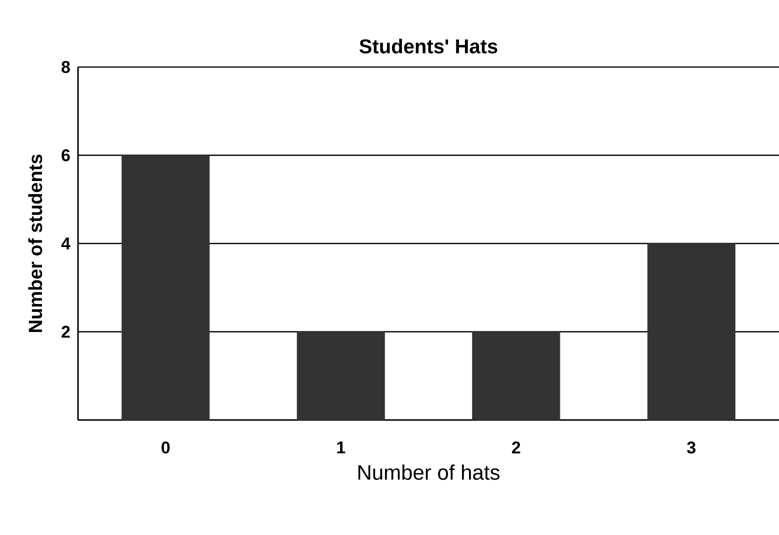 The height and width of the screenshot is (535, 779). Describe the element at coordinates (429, 472) in the screenshot. I see `x-axis-title: Number of hats` at that location.